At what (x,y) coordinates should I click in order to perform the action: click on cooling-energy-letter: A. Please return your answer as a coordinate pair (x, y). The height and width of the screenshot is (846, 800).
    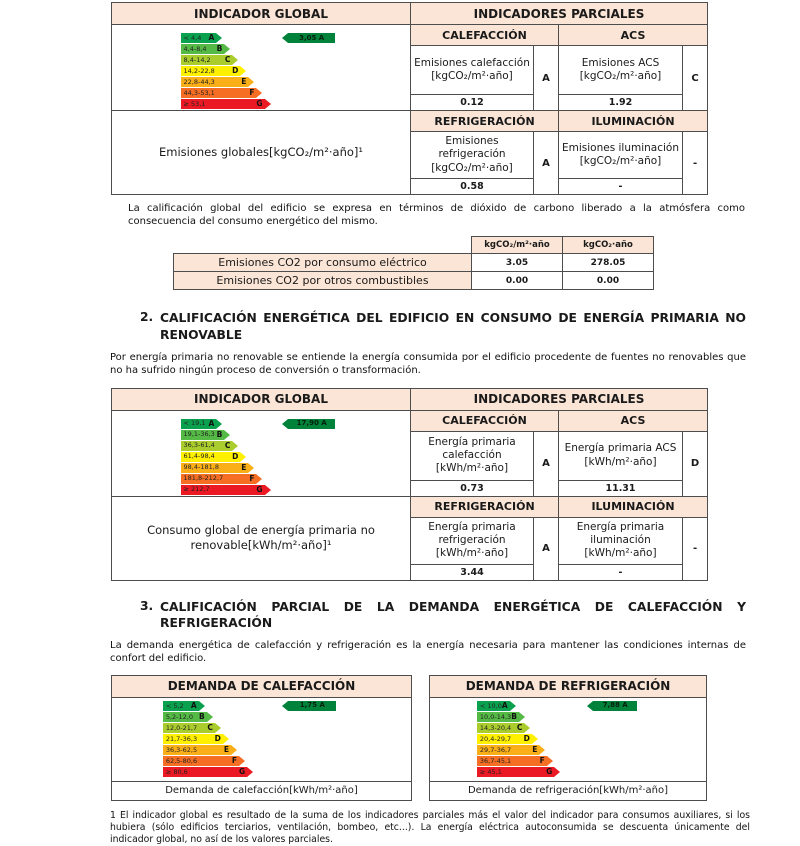
    Looking at the image, I should click on (546, 548).